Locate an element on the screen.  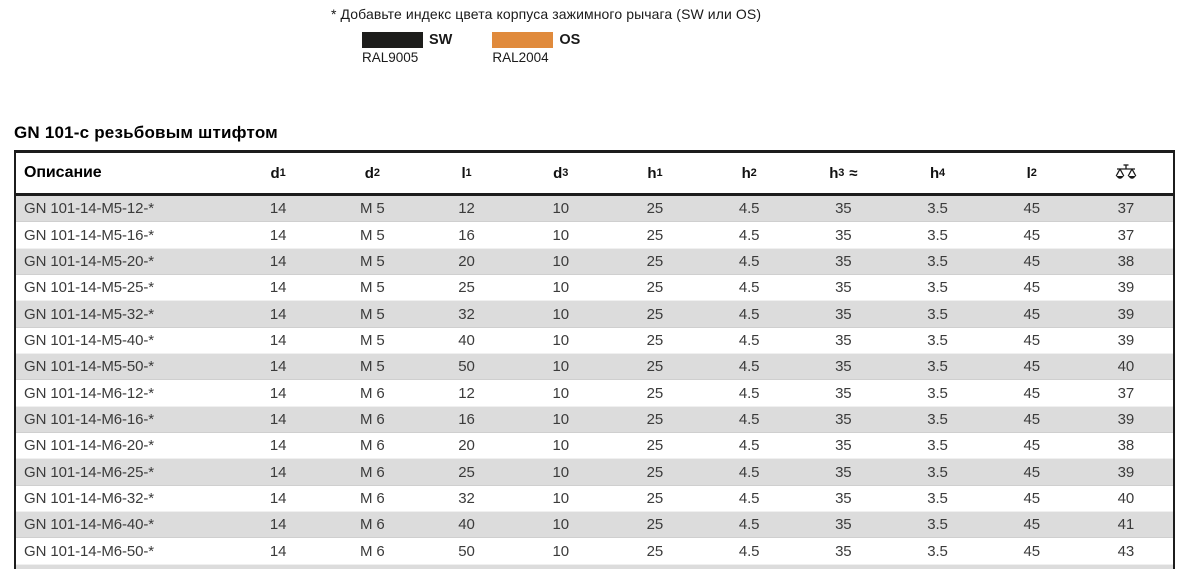
col-header-description: Описание is located at coordinates (63, 172).